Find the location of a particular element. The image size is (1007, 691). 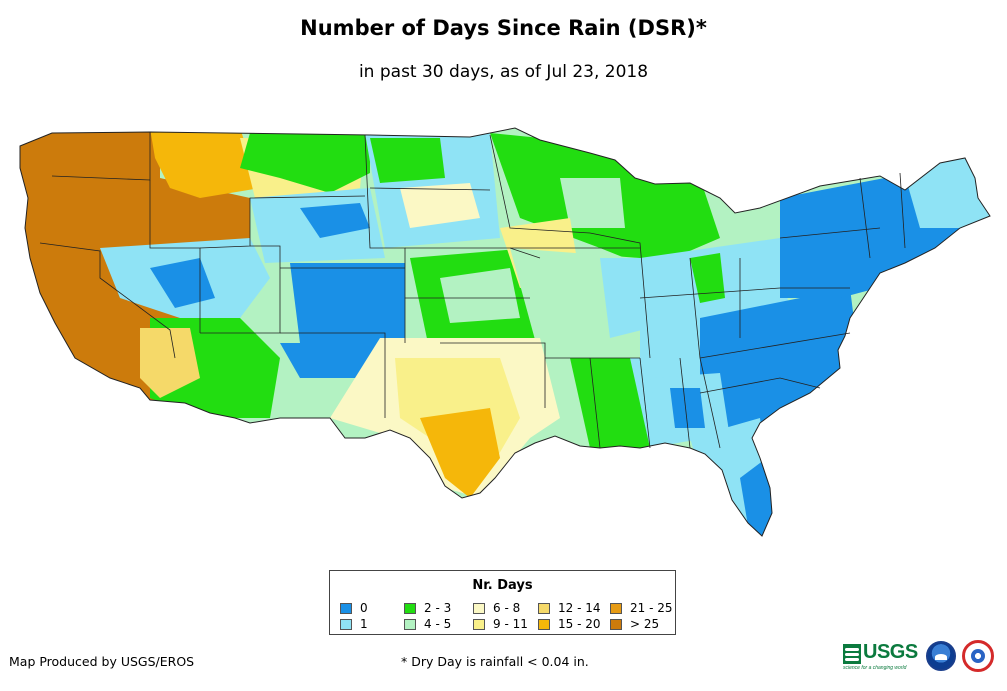

usgs-tagline: science for a changing world is located at coordinates (875, 668).